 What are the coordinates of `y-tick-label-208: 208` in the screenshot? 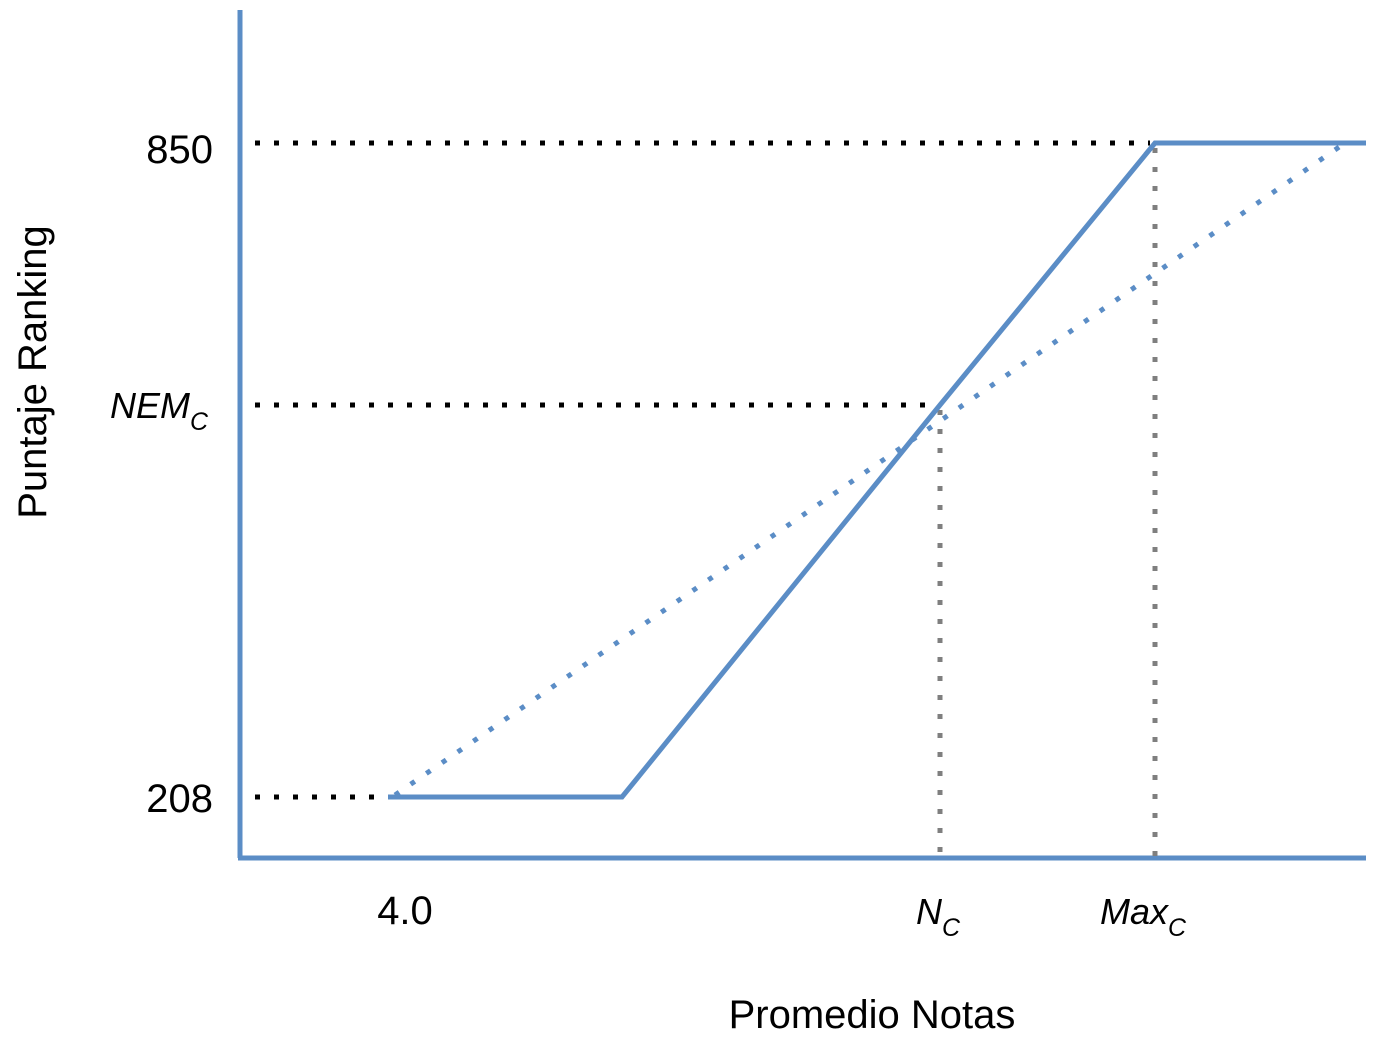 It's located at (179, 799).